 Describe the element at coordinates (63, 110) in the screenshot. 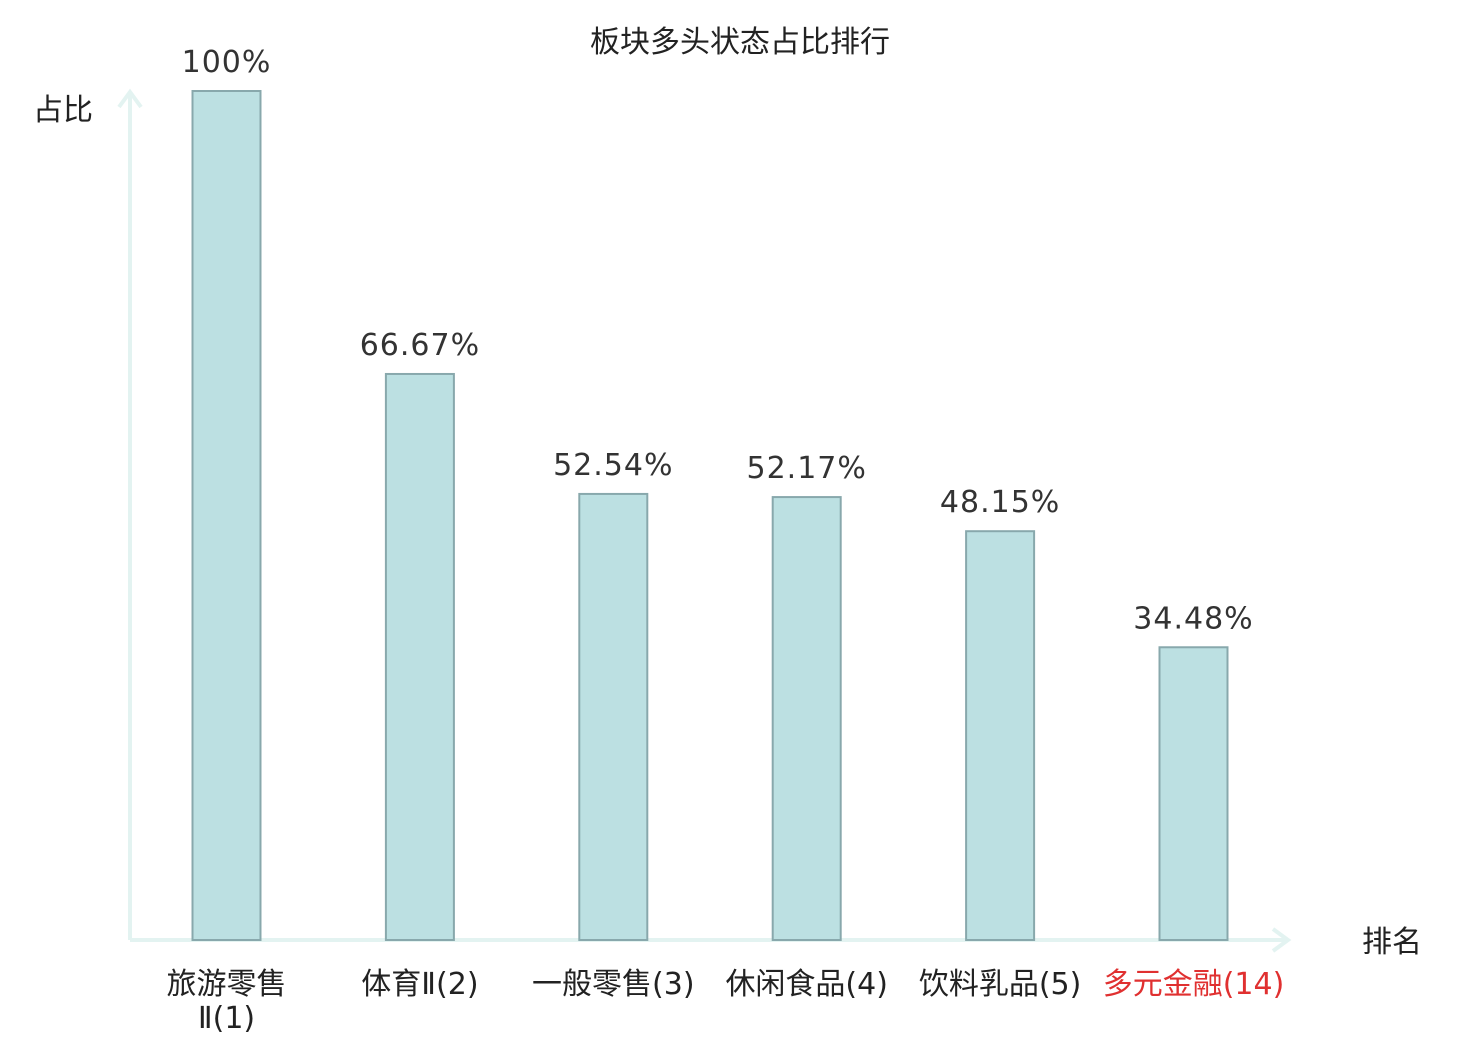

I see `y-axis-label: 占比` at that location.